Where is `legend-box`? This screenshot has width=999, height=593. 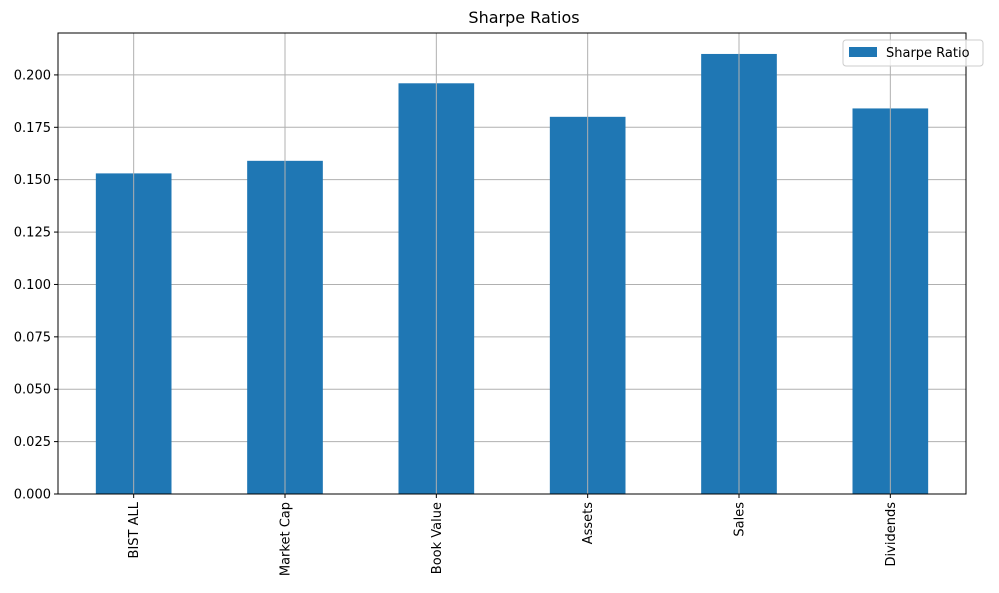 legend-box is located at coordinates (913, 53).